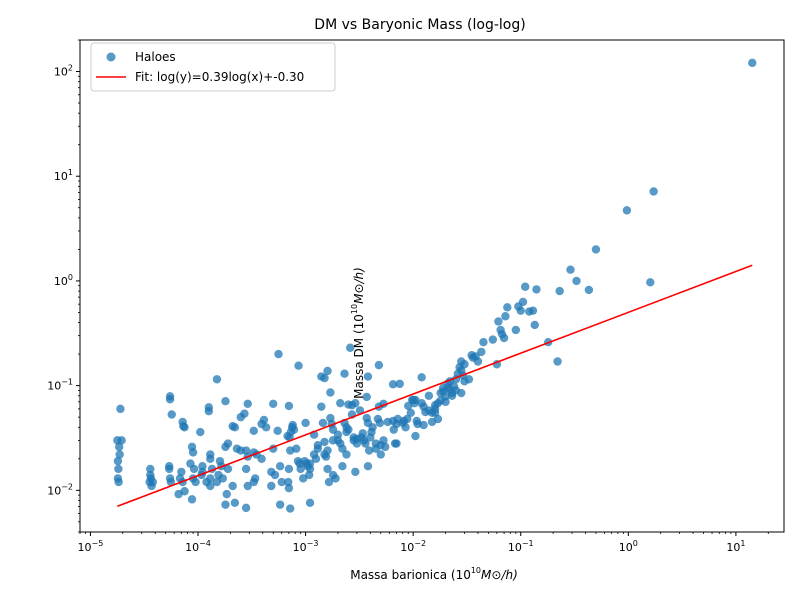  I want to click on y-tick-label: 10⁰, so click(63, 280).